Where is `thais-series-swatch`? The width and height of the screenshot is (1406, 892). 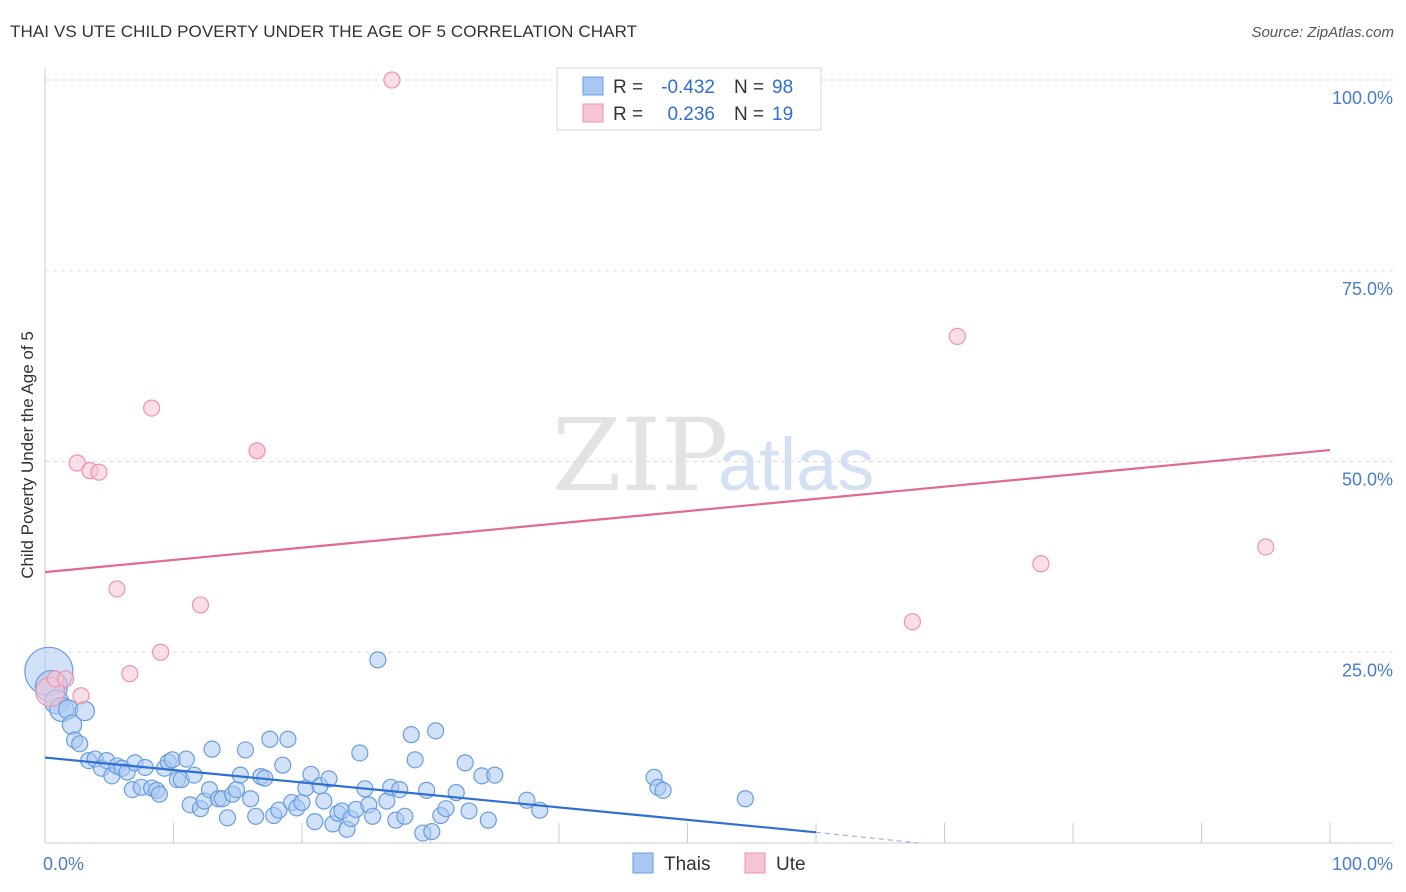 thais-series-swatch is located at coordinates (643, 863).